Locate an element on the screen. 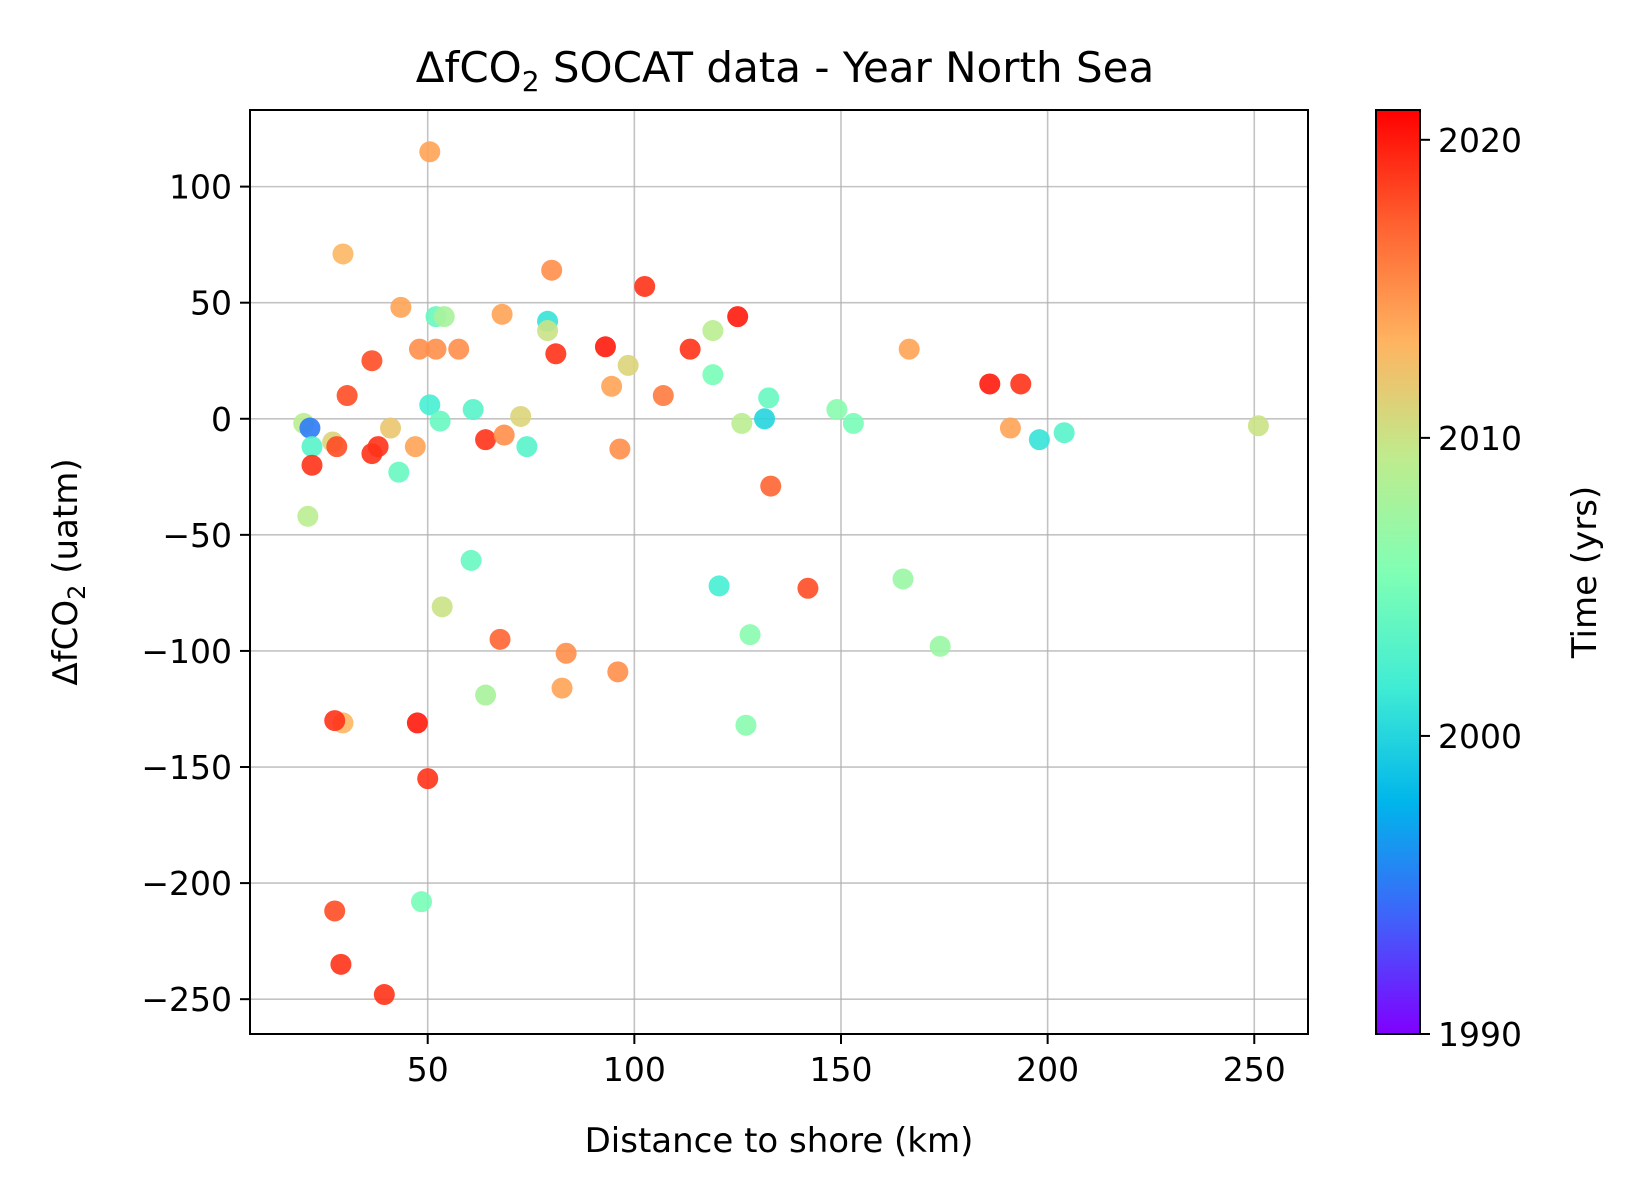 The image size is (1650, 1200). x-tick-label: 150 is located at coordinates (840, 1069).